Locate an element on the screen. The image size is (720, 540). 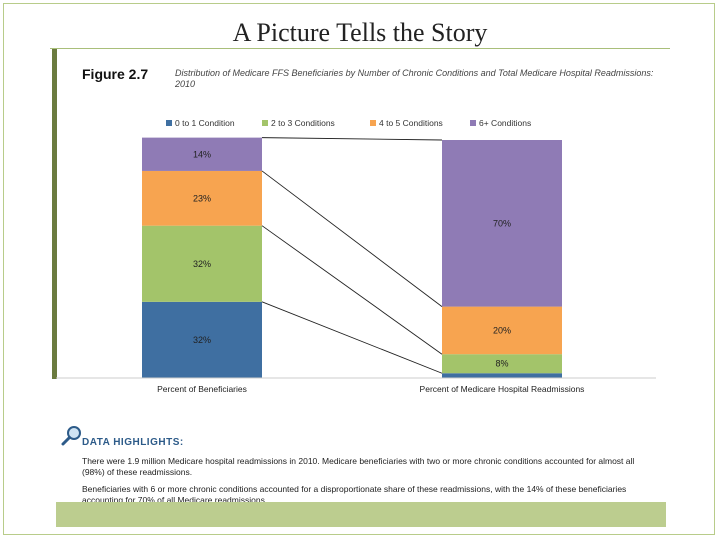
data-label: 70% is located at coordinates (502, 223).